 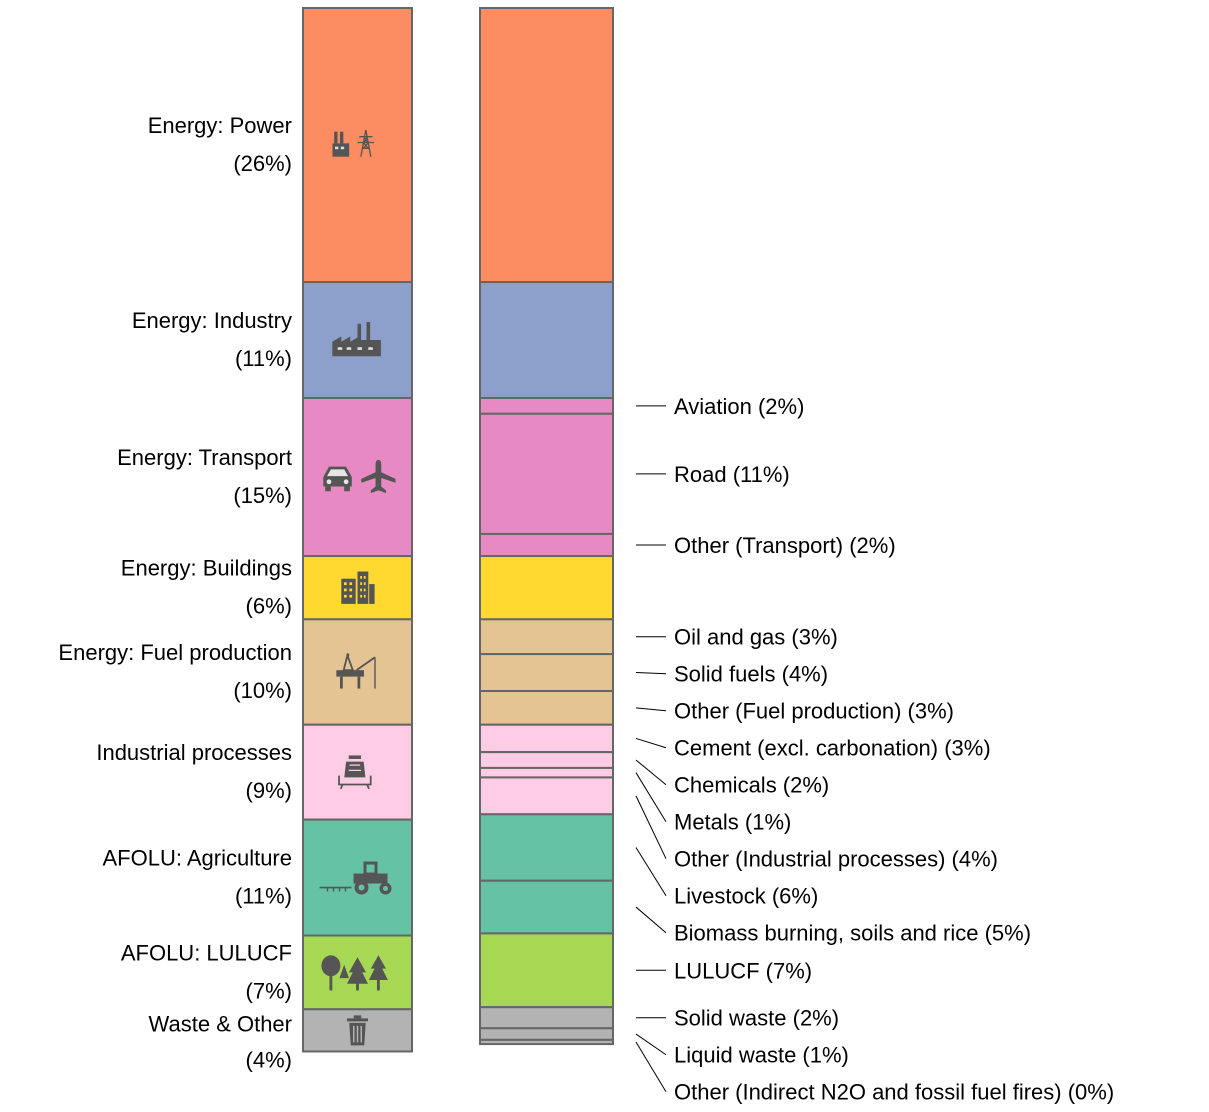 I want to click on sector-percent-energy-power: (26%), so click(x=262, y=163).